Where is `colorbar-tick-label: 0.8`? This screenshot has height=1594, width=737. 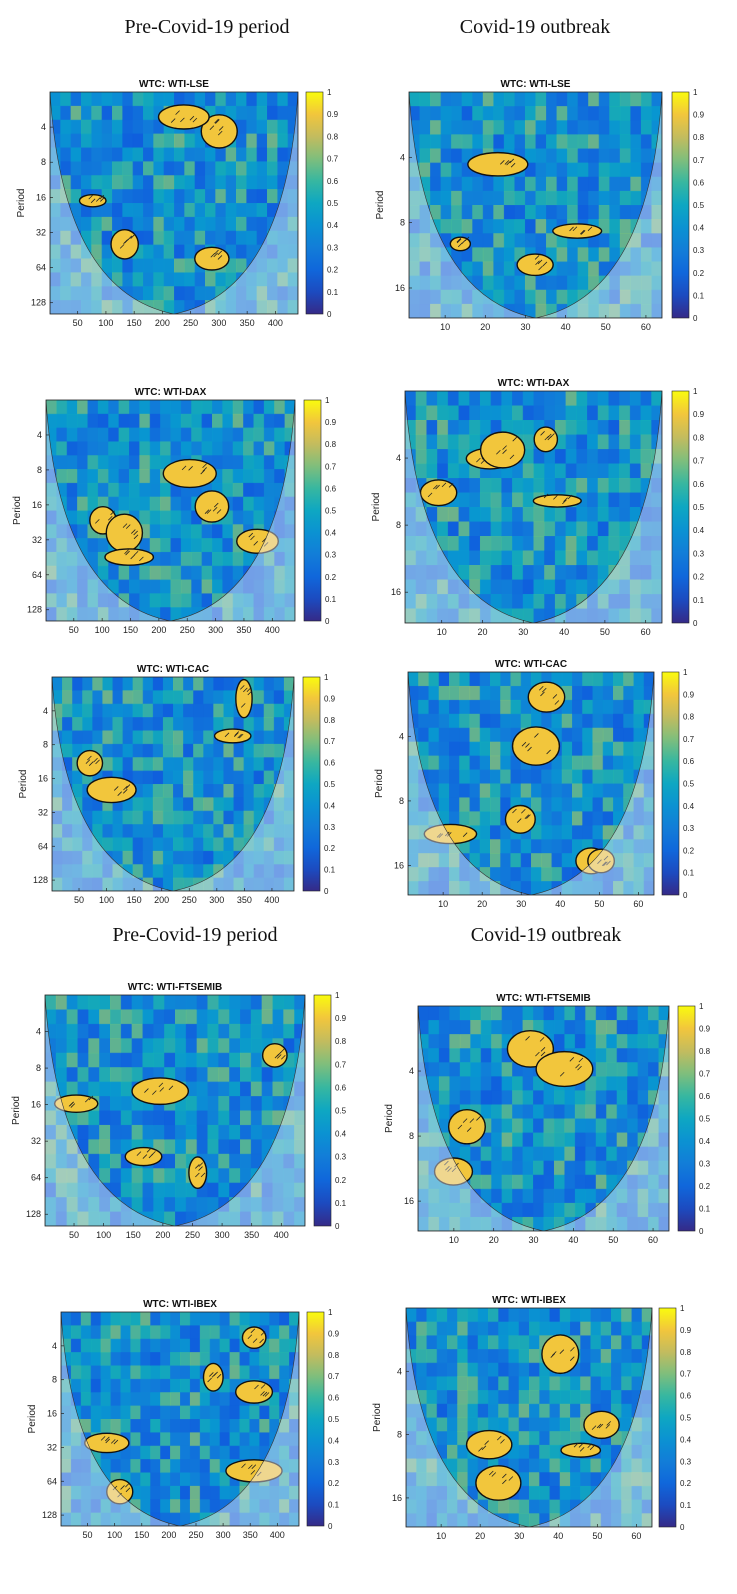 colorbar-tick-label: 0.8 is located at coordinates (330, 720).